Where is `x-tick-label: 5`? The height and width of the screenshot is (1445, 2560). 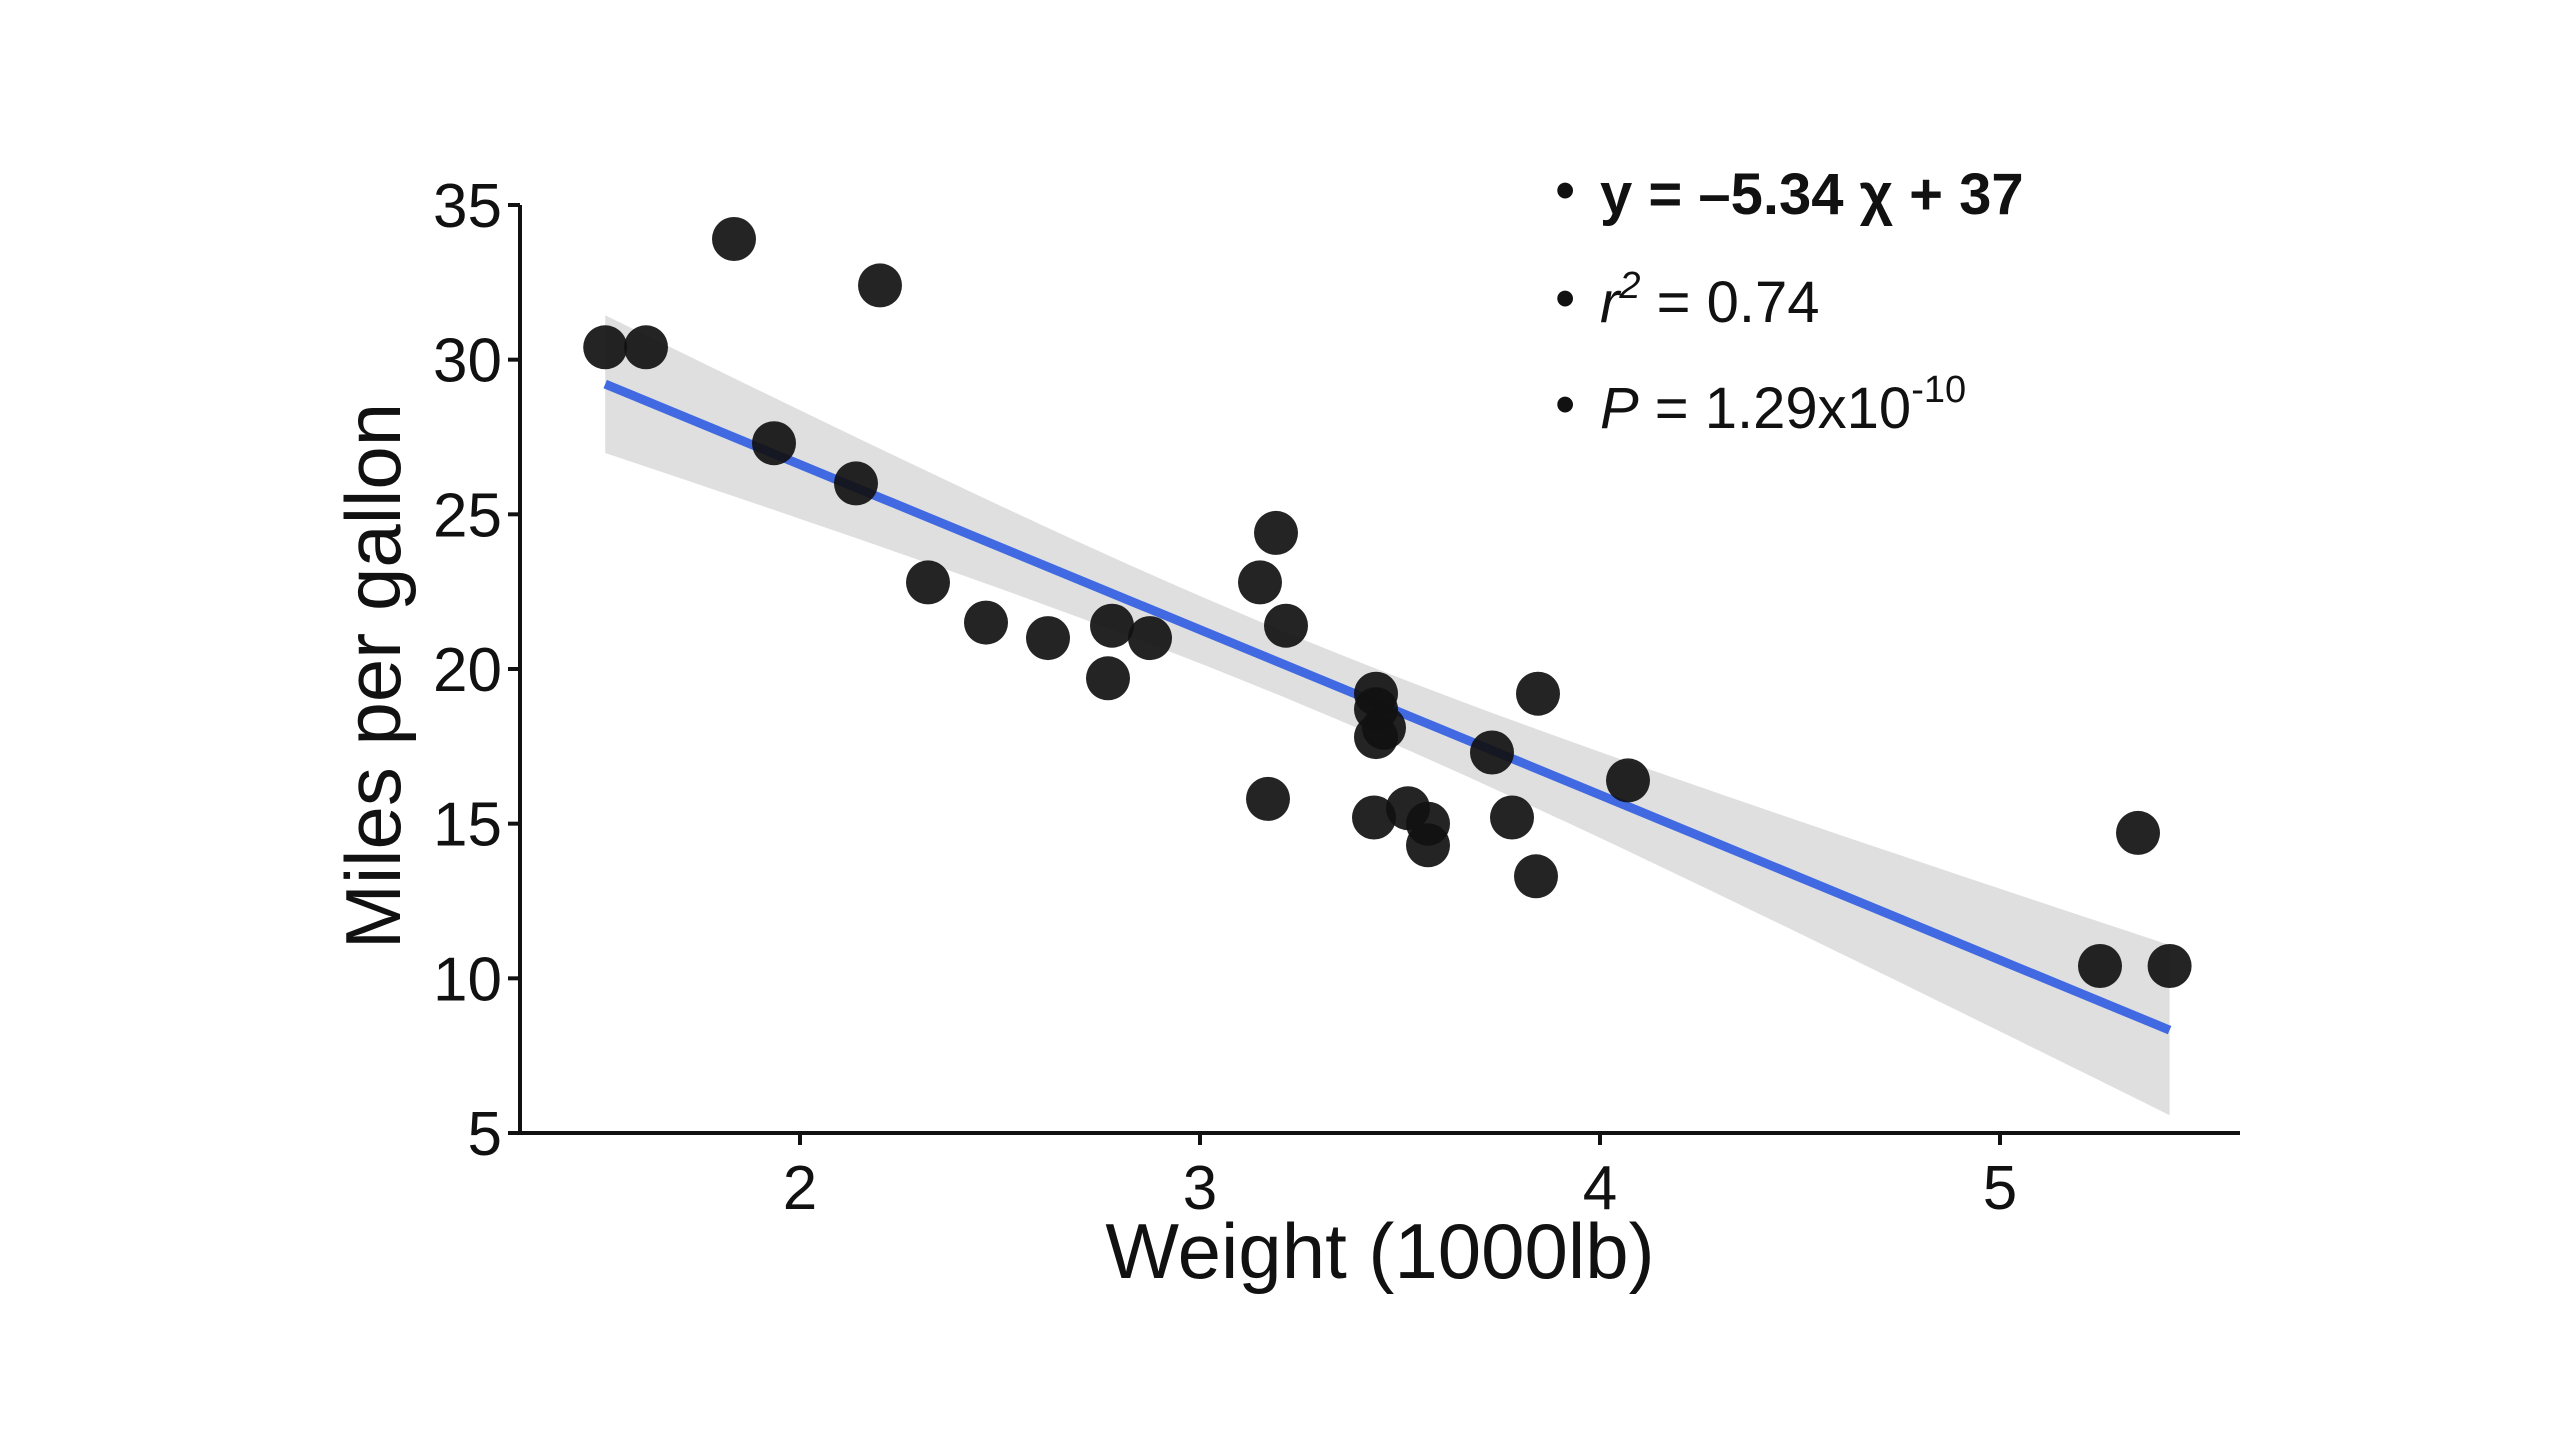
x-tick-label: 5 is located at coordinates (2000, 1188).